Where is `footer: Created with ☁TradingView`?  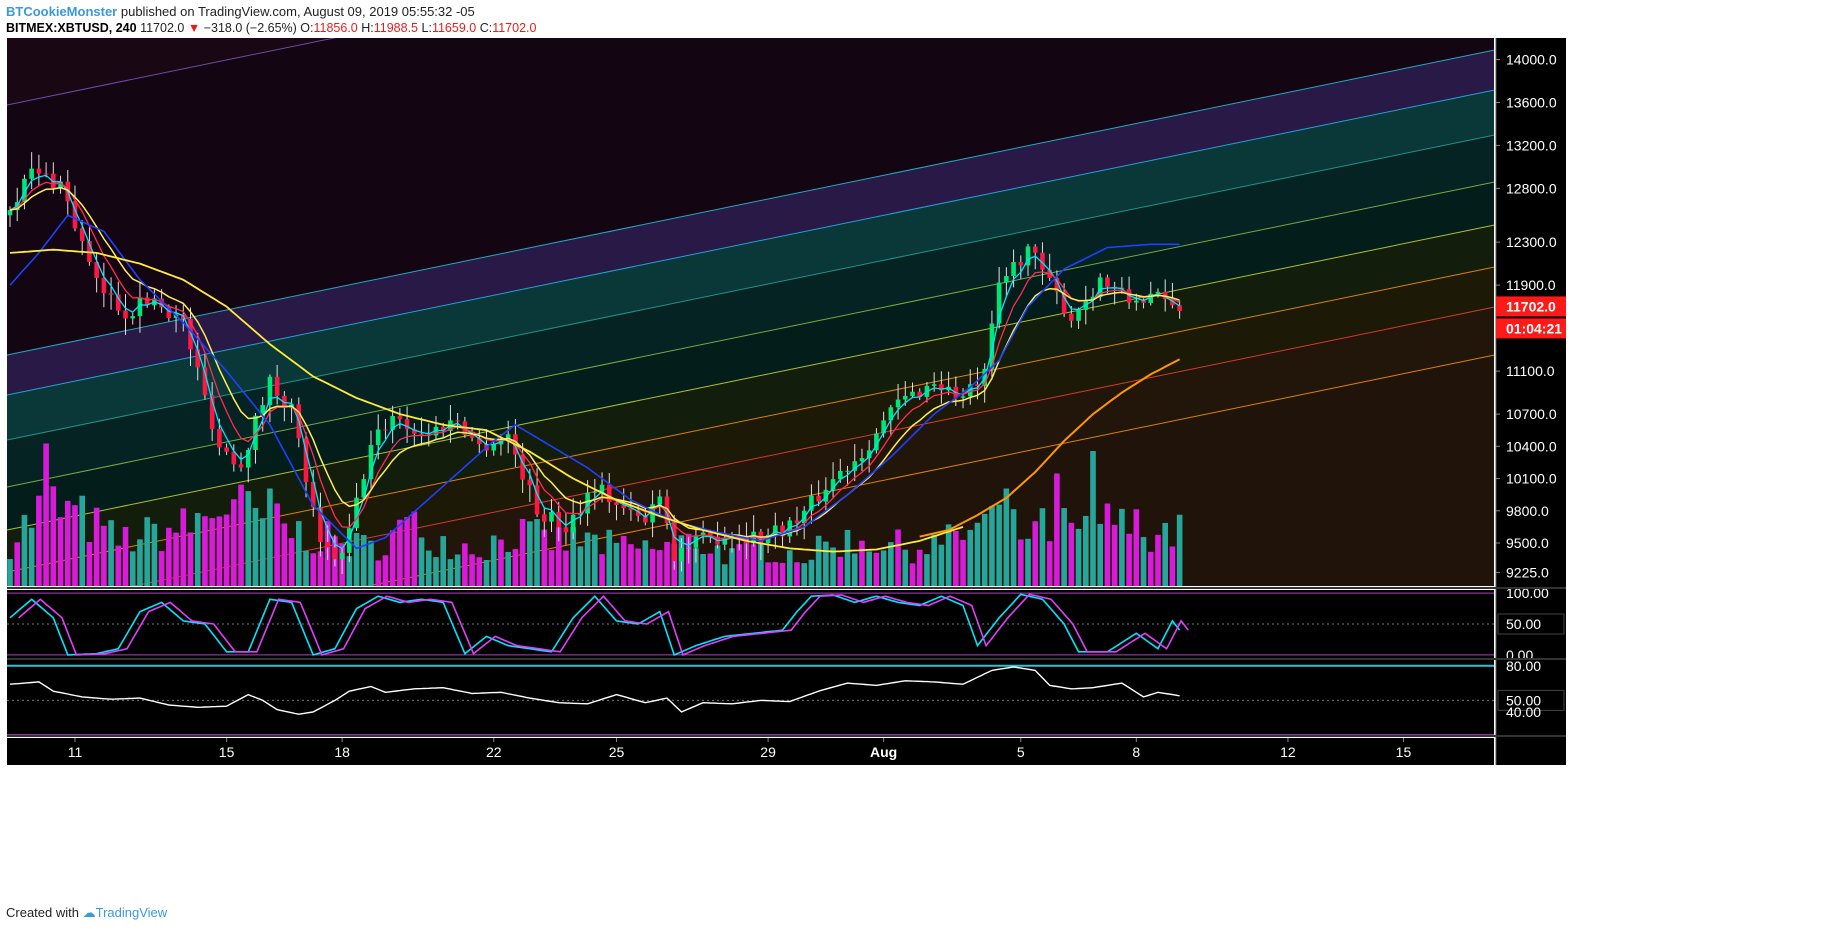
footer: Created with ☁TradingView is located at coordinates (86, 913).